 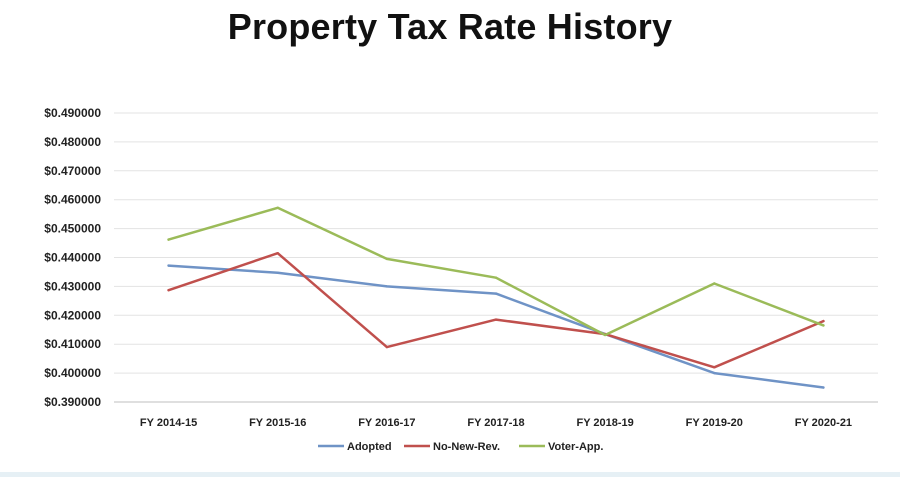 What do you see at coordinates (72, 373) in the screenshot?
I see `y-tick-label: $0.400000` at bounding box center [72, 373].